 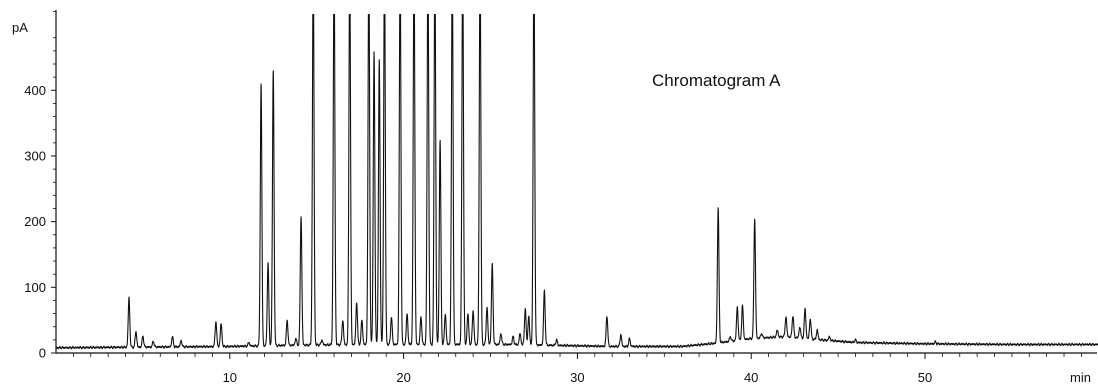 What do you see at coordinates (925, 377) in the screenshot?
I see `x-tick-label: 50` at bounding box center [925, 377].